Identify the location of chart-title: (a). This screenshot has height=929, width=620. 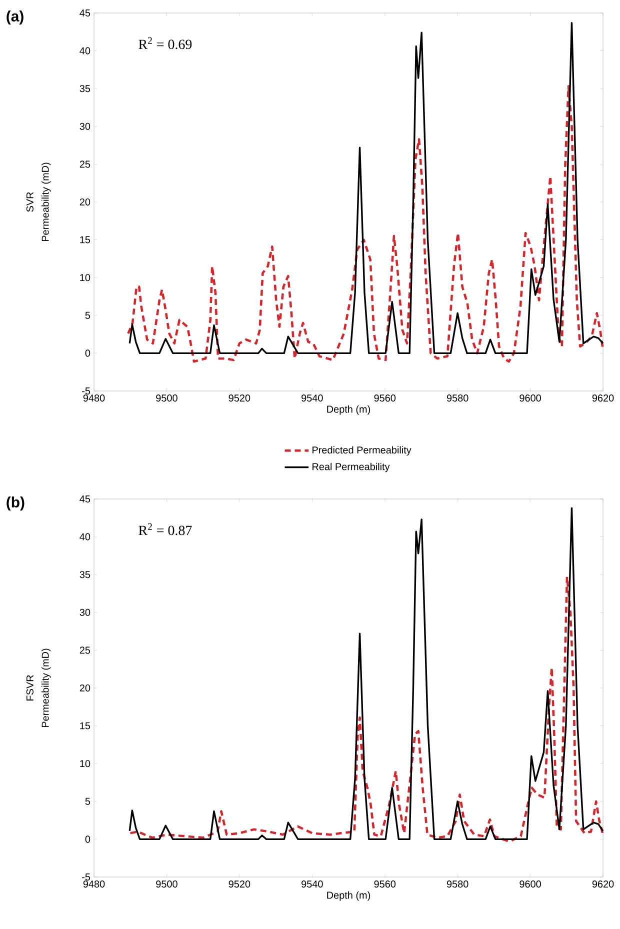
(15, 17).